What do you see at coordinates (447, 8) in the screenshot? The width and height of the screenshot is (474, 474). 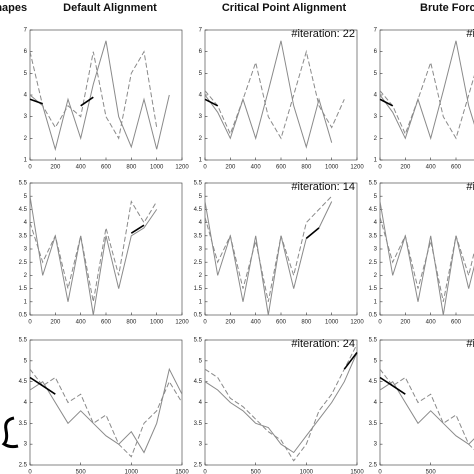 I see `column-header: Brute Force` at bounding box center [447, 8].